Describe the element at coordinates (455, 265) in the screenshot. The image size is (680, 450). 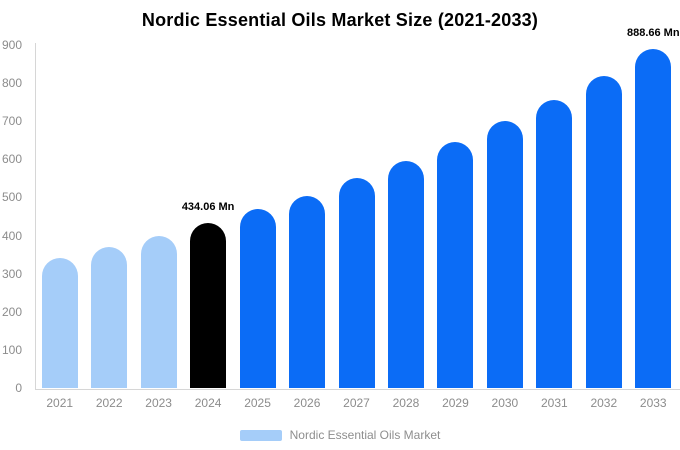
I see `bar-2029` at that location.